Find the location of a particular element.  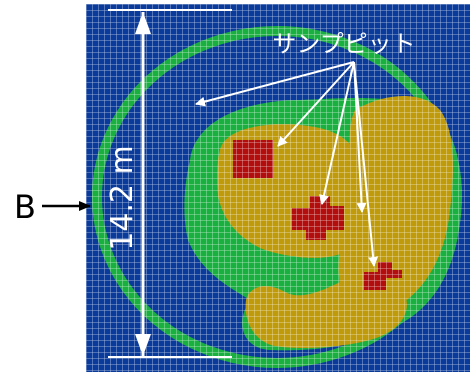

dimension-label: 14.2 m is located at coordinates (122, 198).